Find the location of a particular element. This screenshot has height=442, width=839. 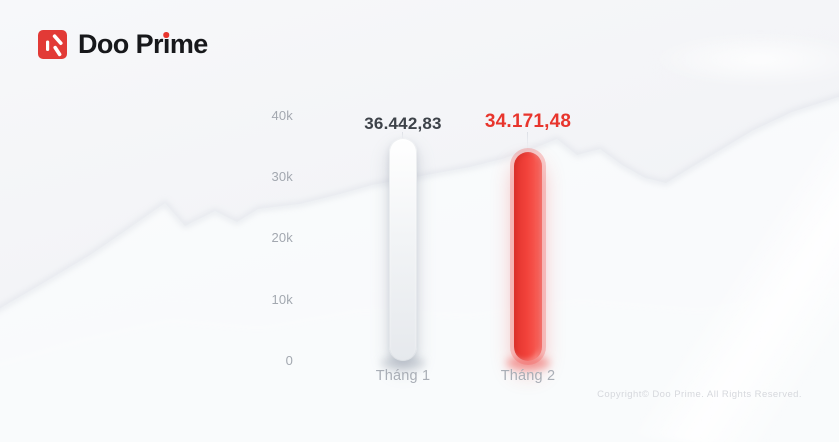

y-axis-tick-10k: 10k is located at coordinates (282, 299).